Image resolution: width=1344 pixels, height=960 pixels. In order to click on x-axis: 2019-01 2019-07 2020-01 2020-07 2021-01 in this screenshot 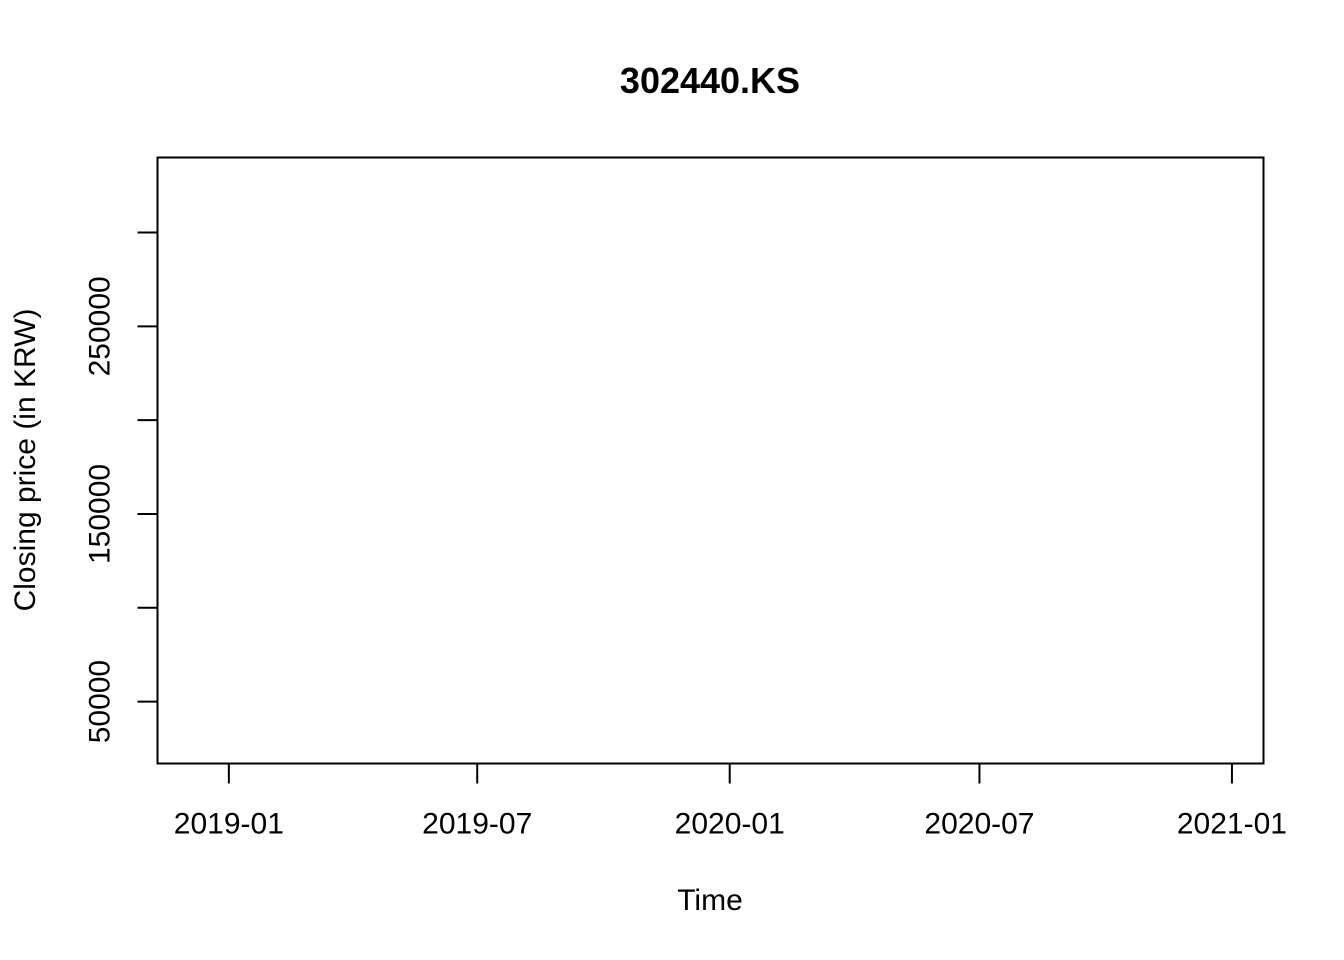, I will do `click(730, 802)`.